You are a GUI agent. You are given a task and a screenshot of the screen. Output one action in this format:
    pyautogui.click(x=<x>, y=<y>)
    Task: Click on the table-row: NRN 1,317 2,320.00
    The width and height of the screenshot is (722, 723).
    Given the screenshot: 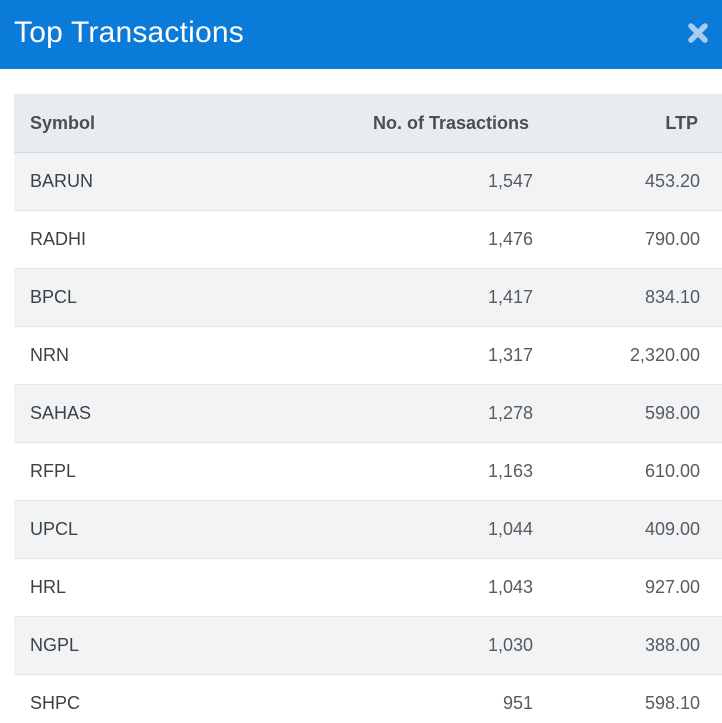 What is the action you would take?
    pyautogui.click(x=368, y=355)
    